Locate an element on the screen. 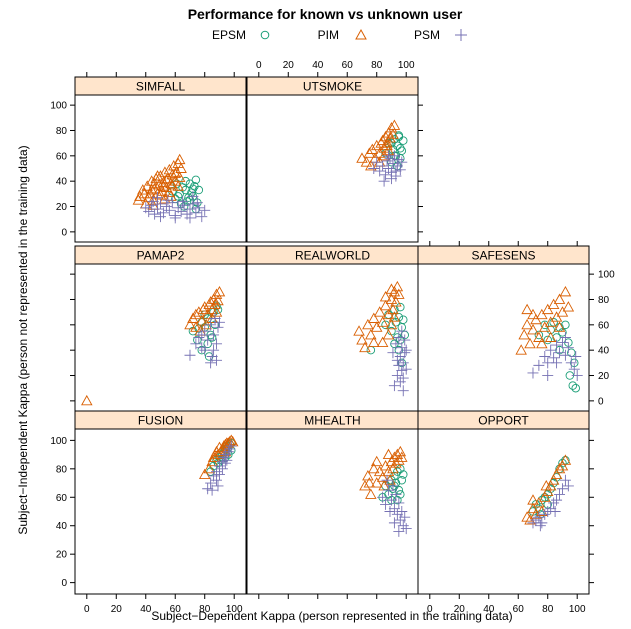 The height and width of the screenshot is (629, 631). legend-label-epsm: EPSM is located at coordinates (229, 35).